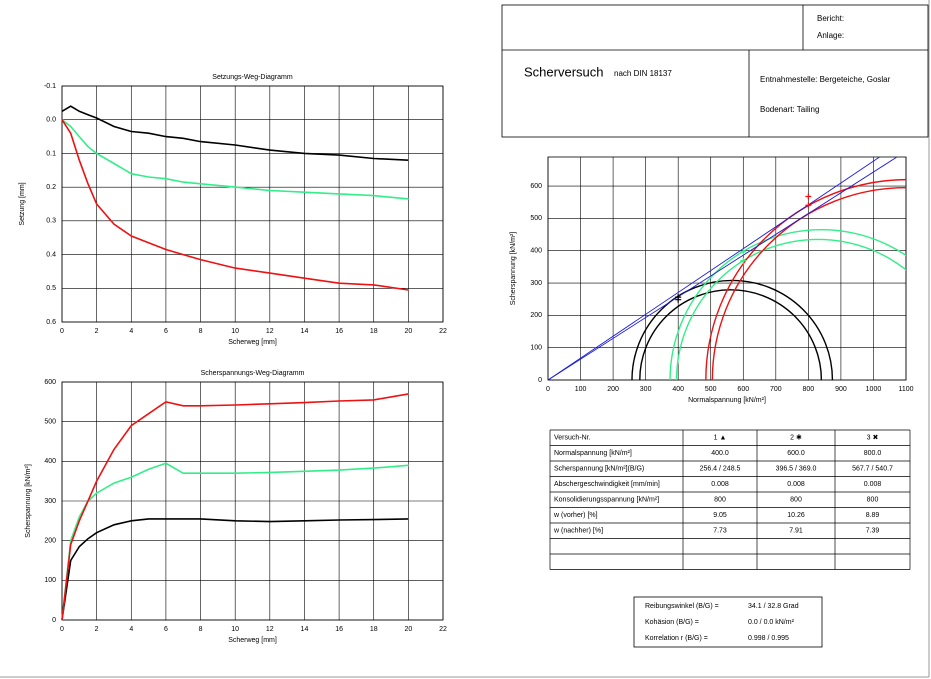  Describe the element at coordinates (872, 469) in the screenshot. I see `table-cell: 567.7 / 540.7` at that location.